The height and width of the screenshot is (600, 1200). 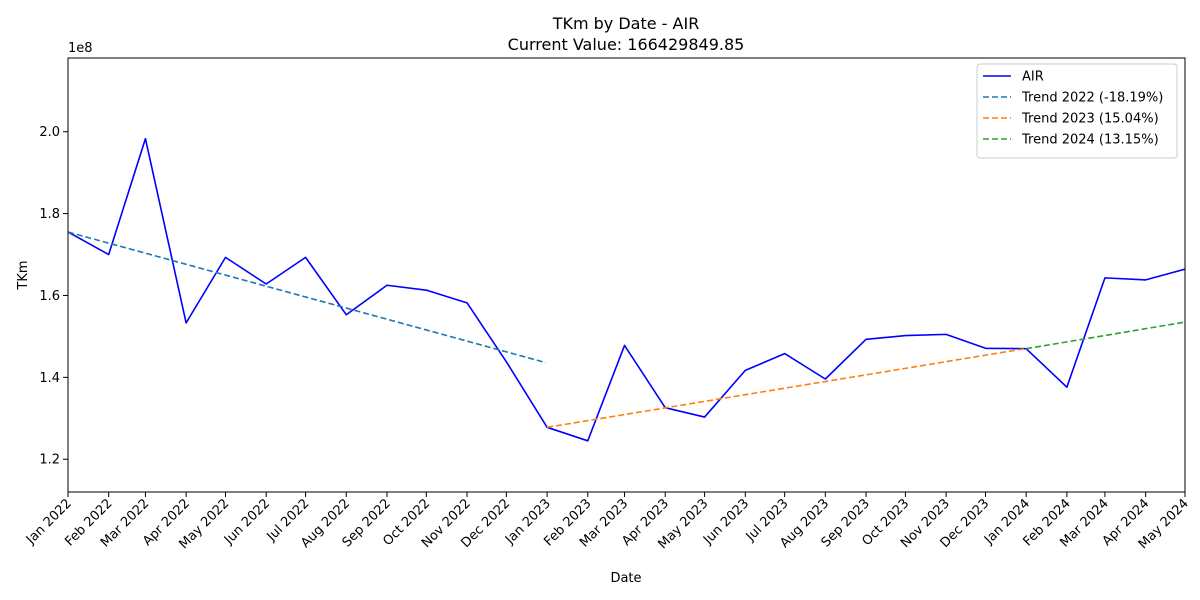 I want to click on legend-label: Trend 2022 (-18.19%), so click(x=1092, y=98).